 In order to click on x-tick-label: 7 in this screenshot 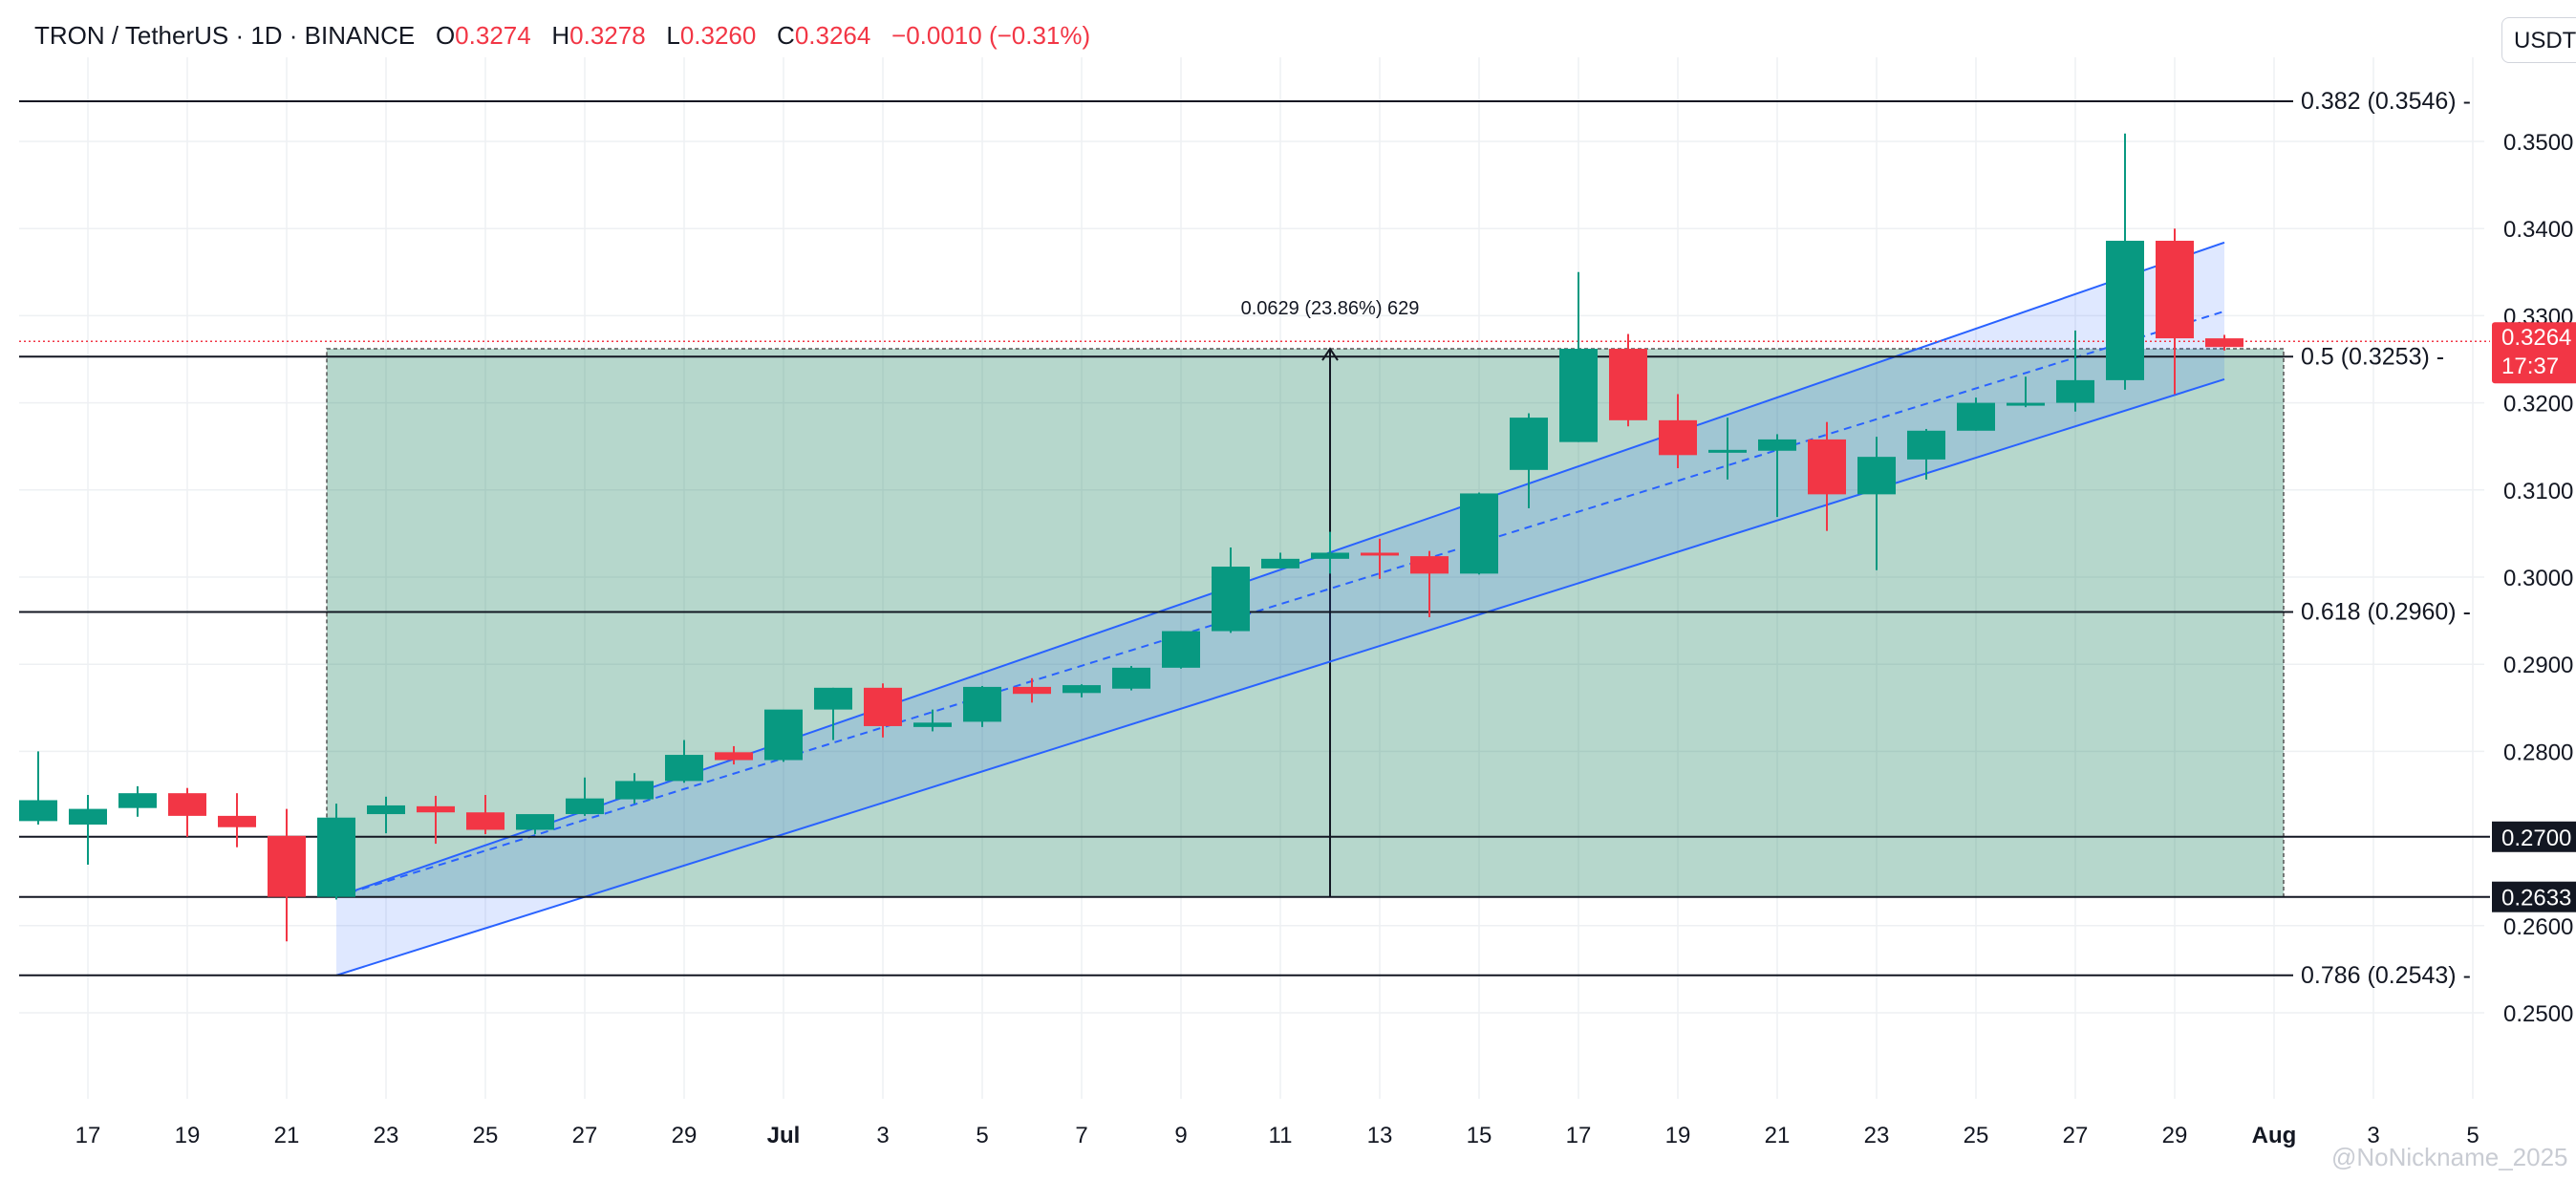, I will do `click(1081, 1136)`.